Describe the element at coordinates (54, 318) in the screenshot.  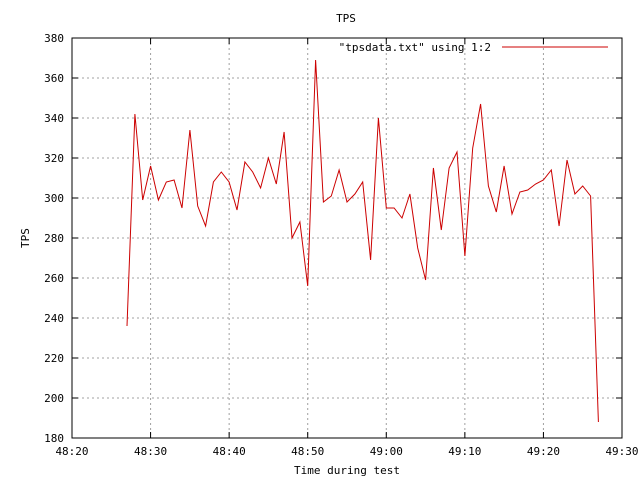
I see `y-tick-label: 240` at that location.